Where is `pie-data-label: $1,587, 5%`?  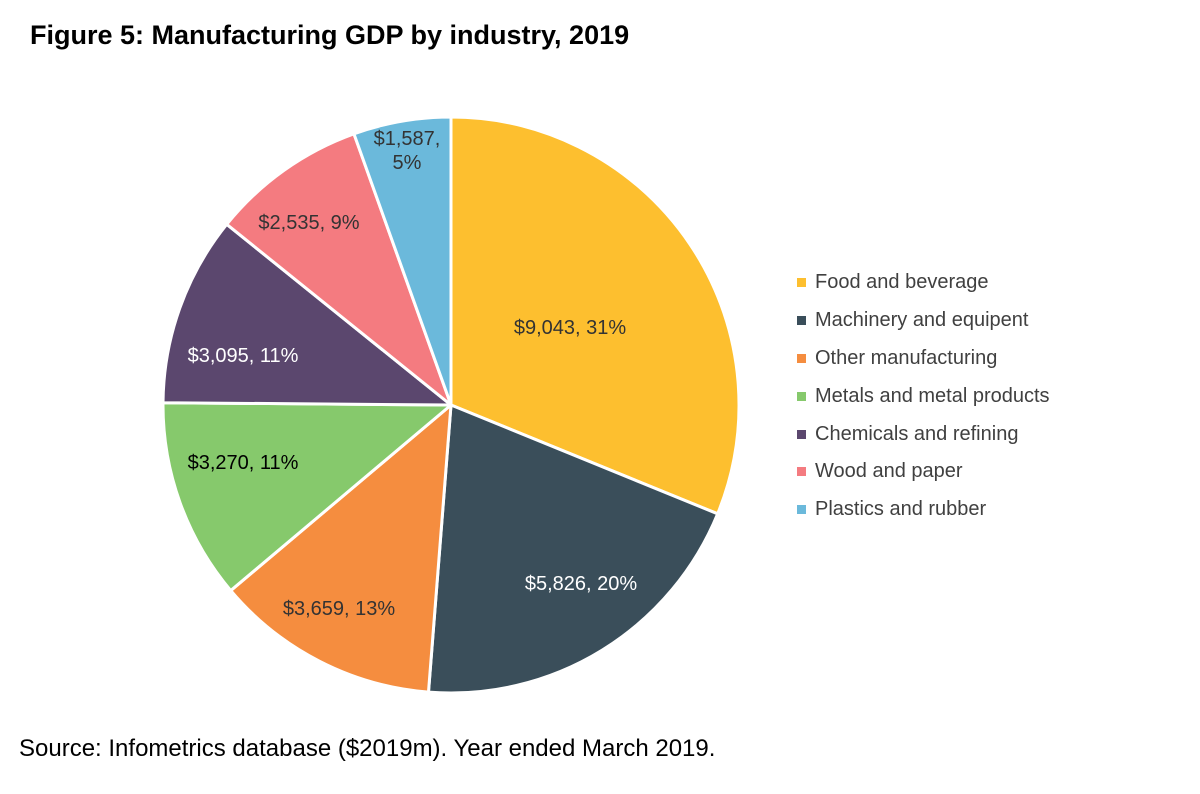 pie-data-label: $1,587, 5% is located at coordinates (407, 151).